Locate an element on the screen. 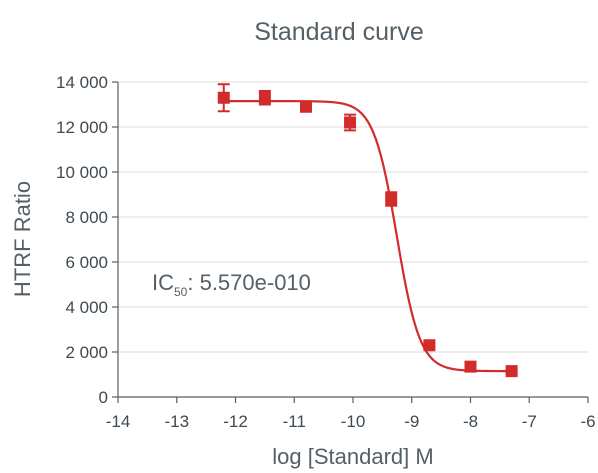 This screenshot has height=473, width=598. x-tick-label: -10 is located at coordinates (353, 421).